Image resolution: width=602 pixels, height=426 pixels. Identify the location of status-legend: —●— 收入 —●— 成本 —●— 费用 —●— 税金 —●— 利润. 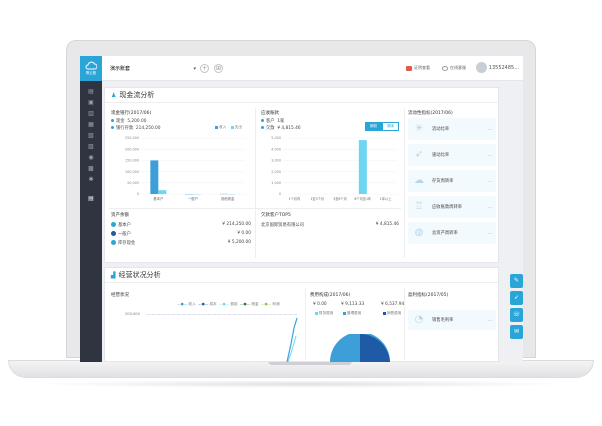
(228, 304).